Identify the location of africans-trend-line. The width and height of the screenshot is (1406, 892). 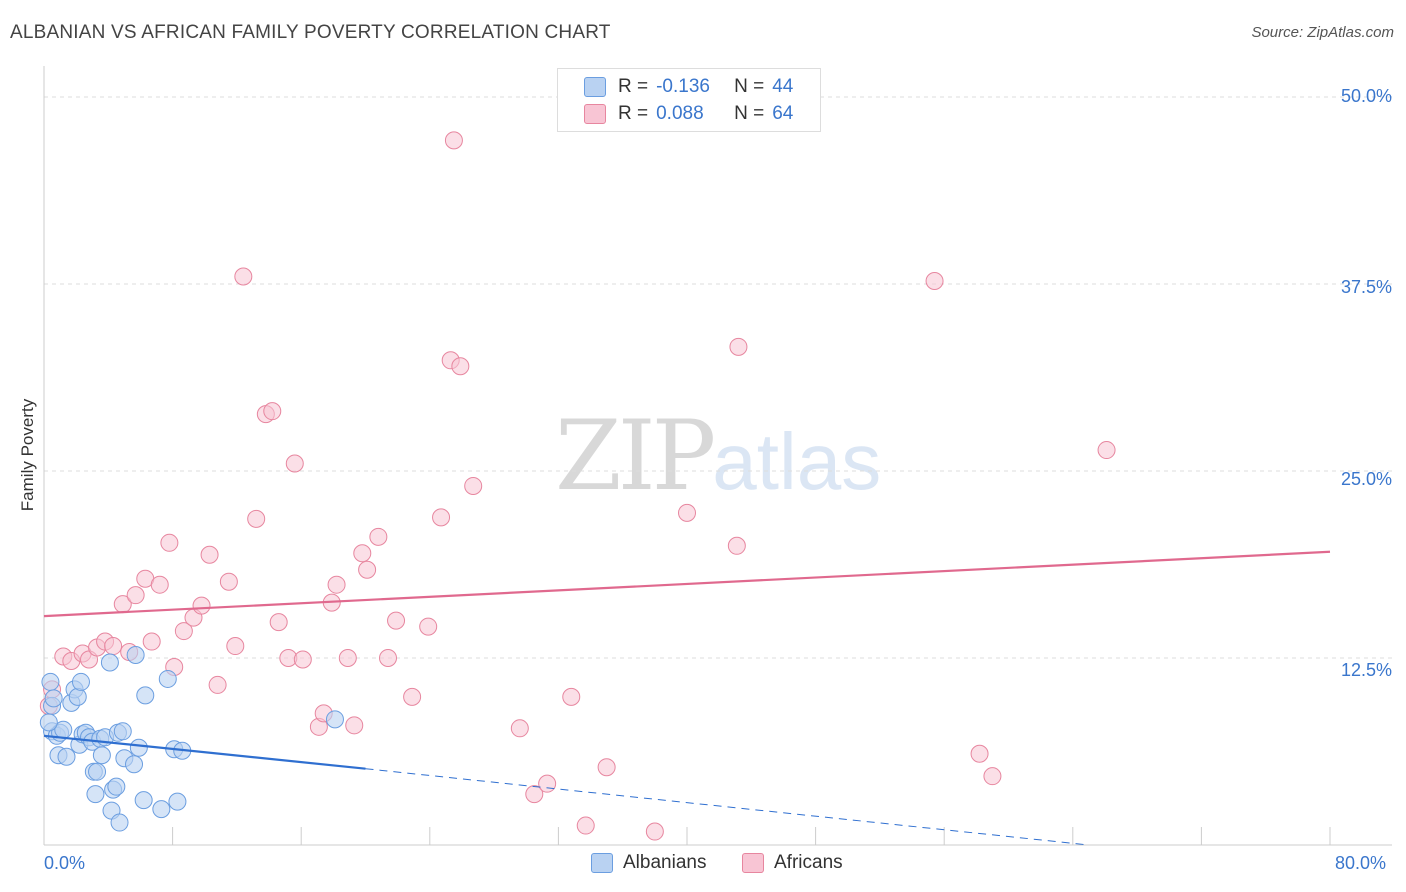
(687, 584).